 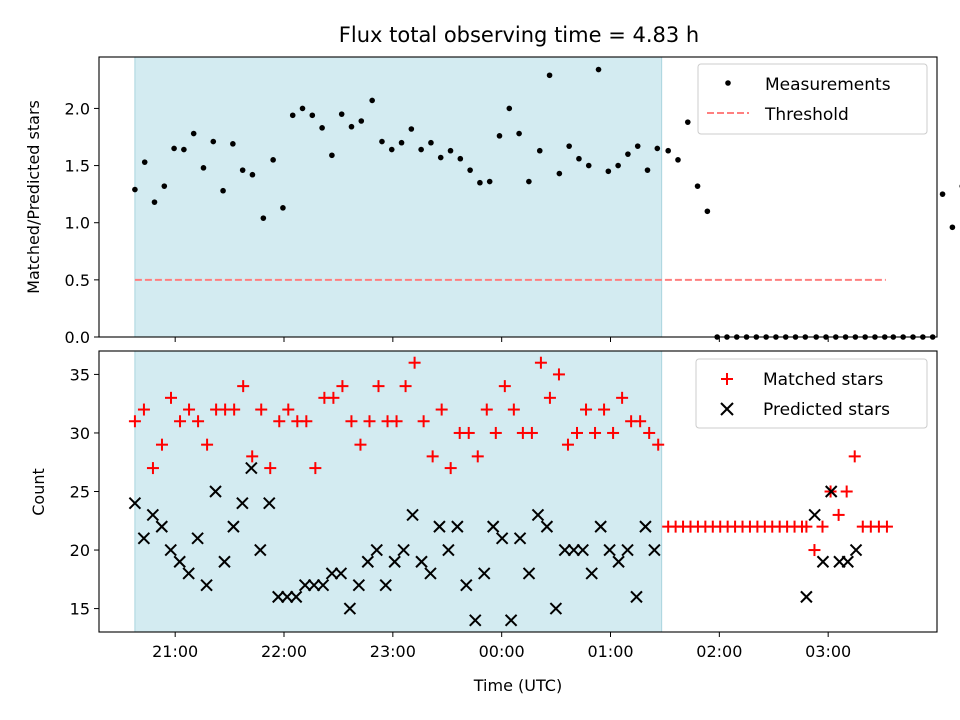 What do you see at coordinates (828, 651) in the screenshot?
I see `x-tick-label: 03:00` at bounding box center [828, 651].